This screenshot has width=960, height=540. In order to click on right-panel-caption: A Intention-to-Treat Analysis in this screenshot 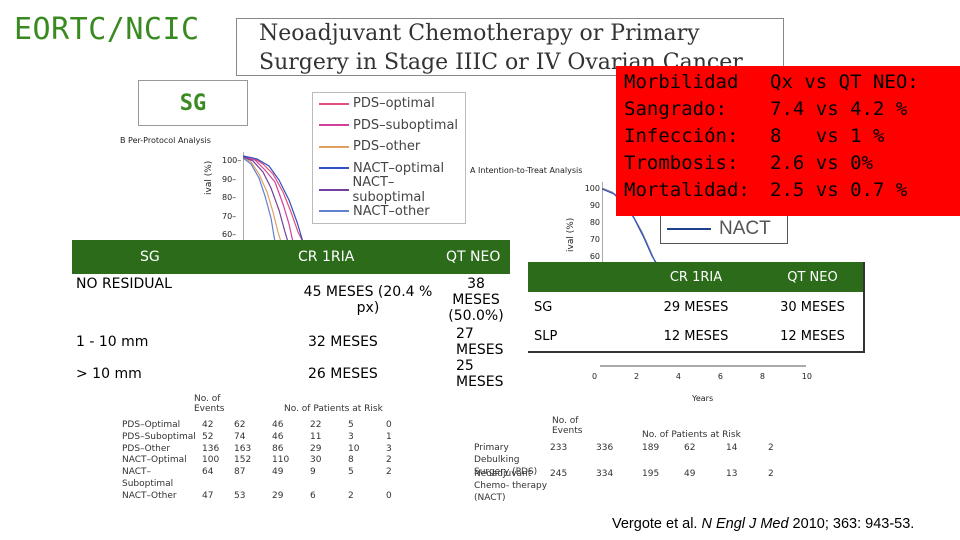, I will do `click(526, 170)`.